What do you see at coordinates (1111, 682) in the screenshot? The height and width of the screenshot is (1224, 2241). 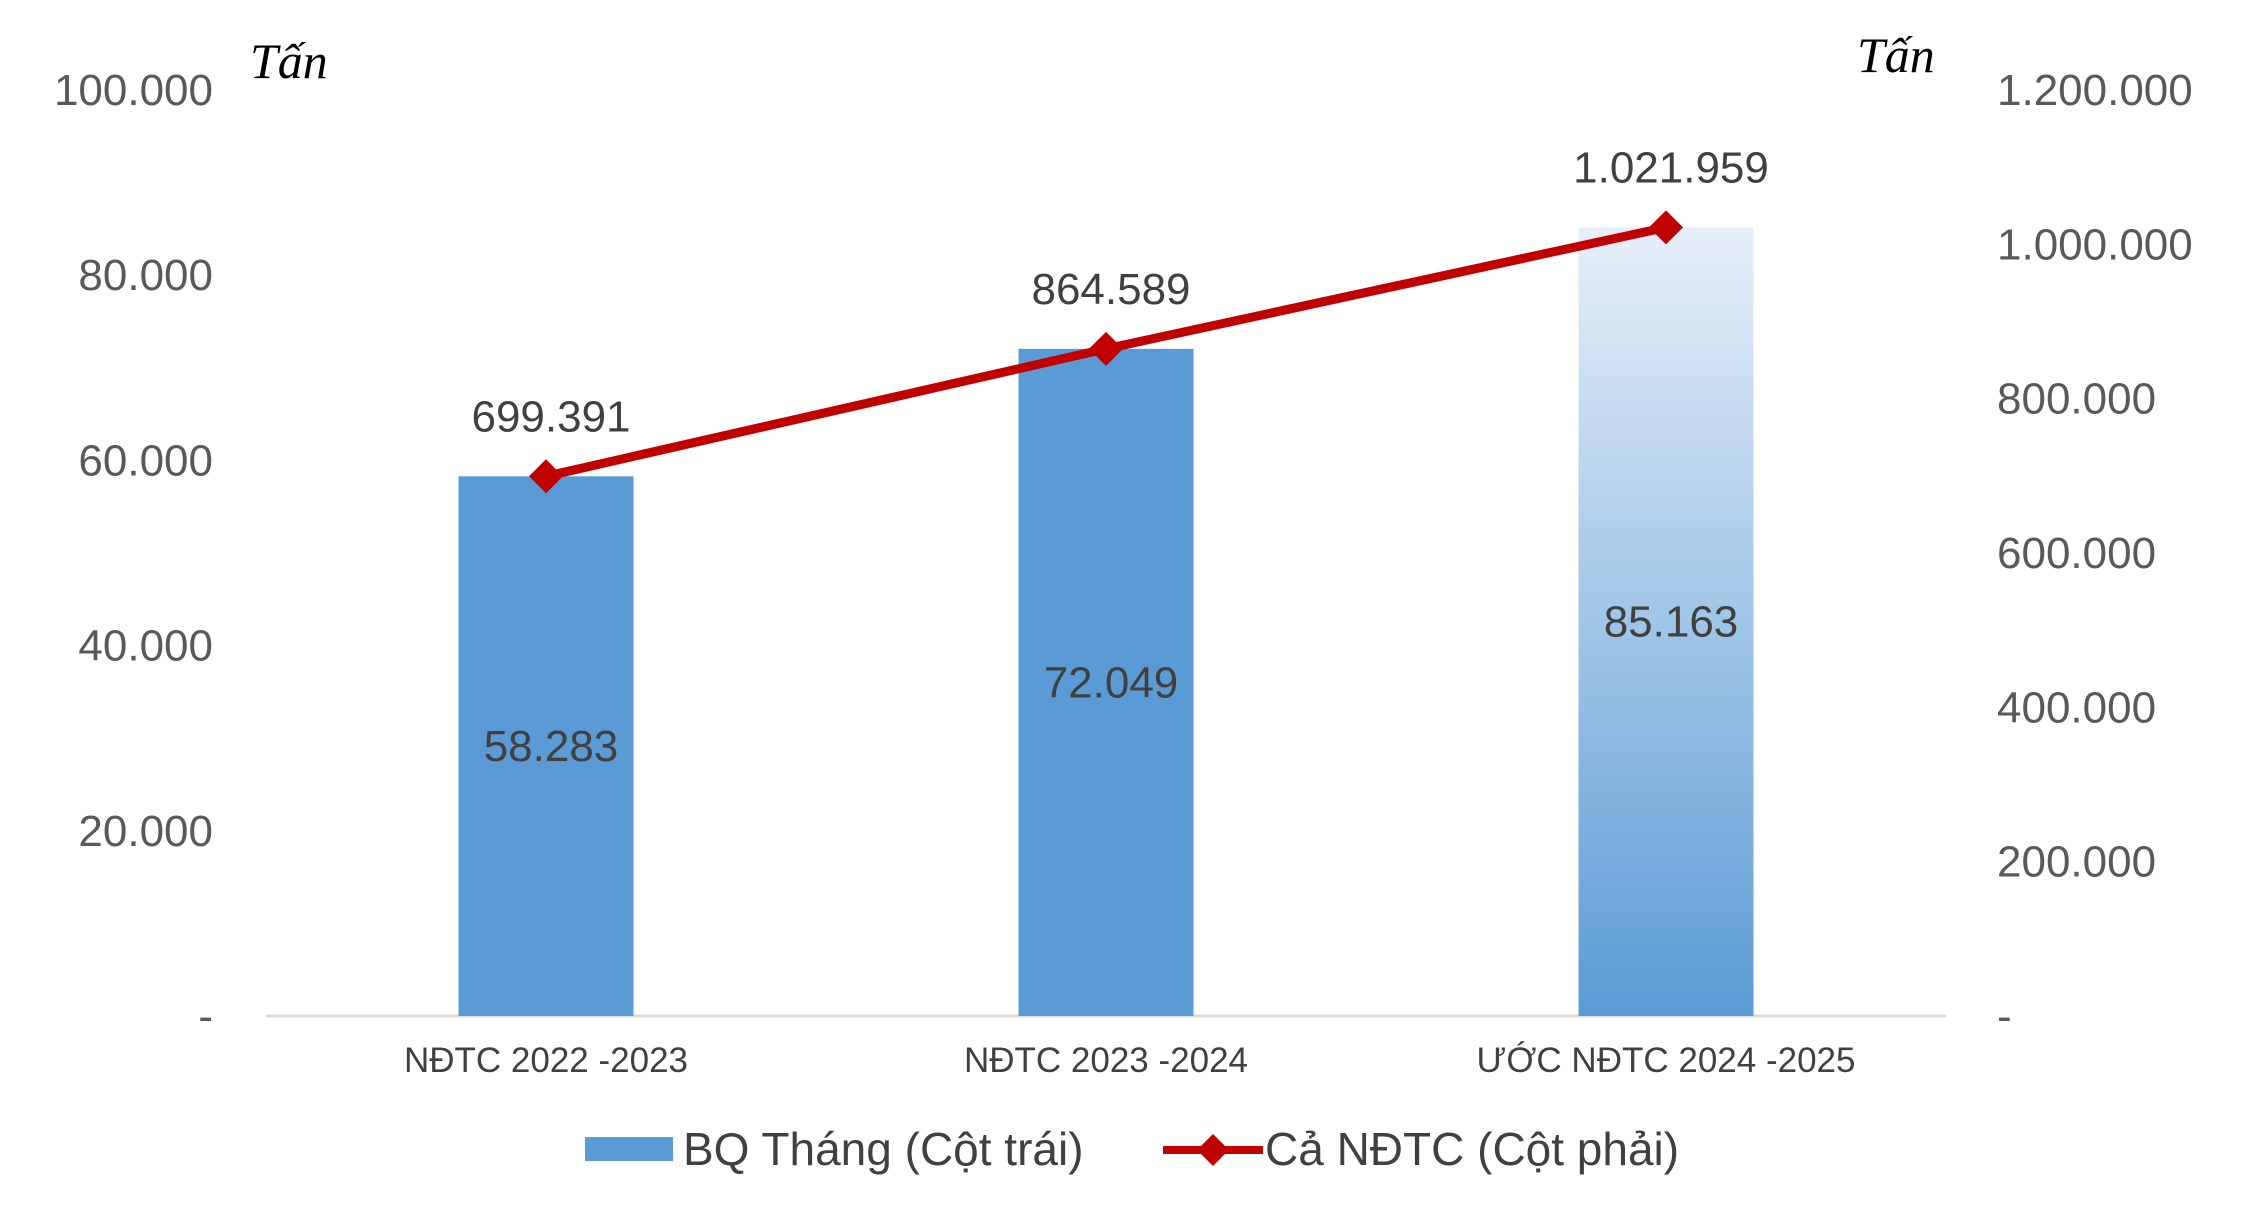 I see `bar-data-label: 72.049` at bounding box center [1111, 682].